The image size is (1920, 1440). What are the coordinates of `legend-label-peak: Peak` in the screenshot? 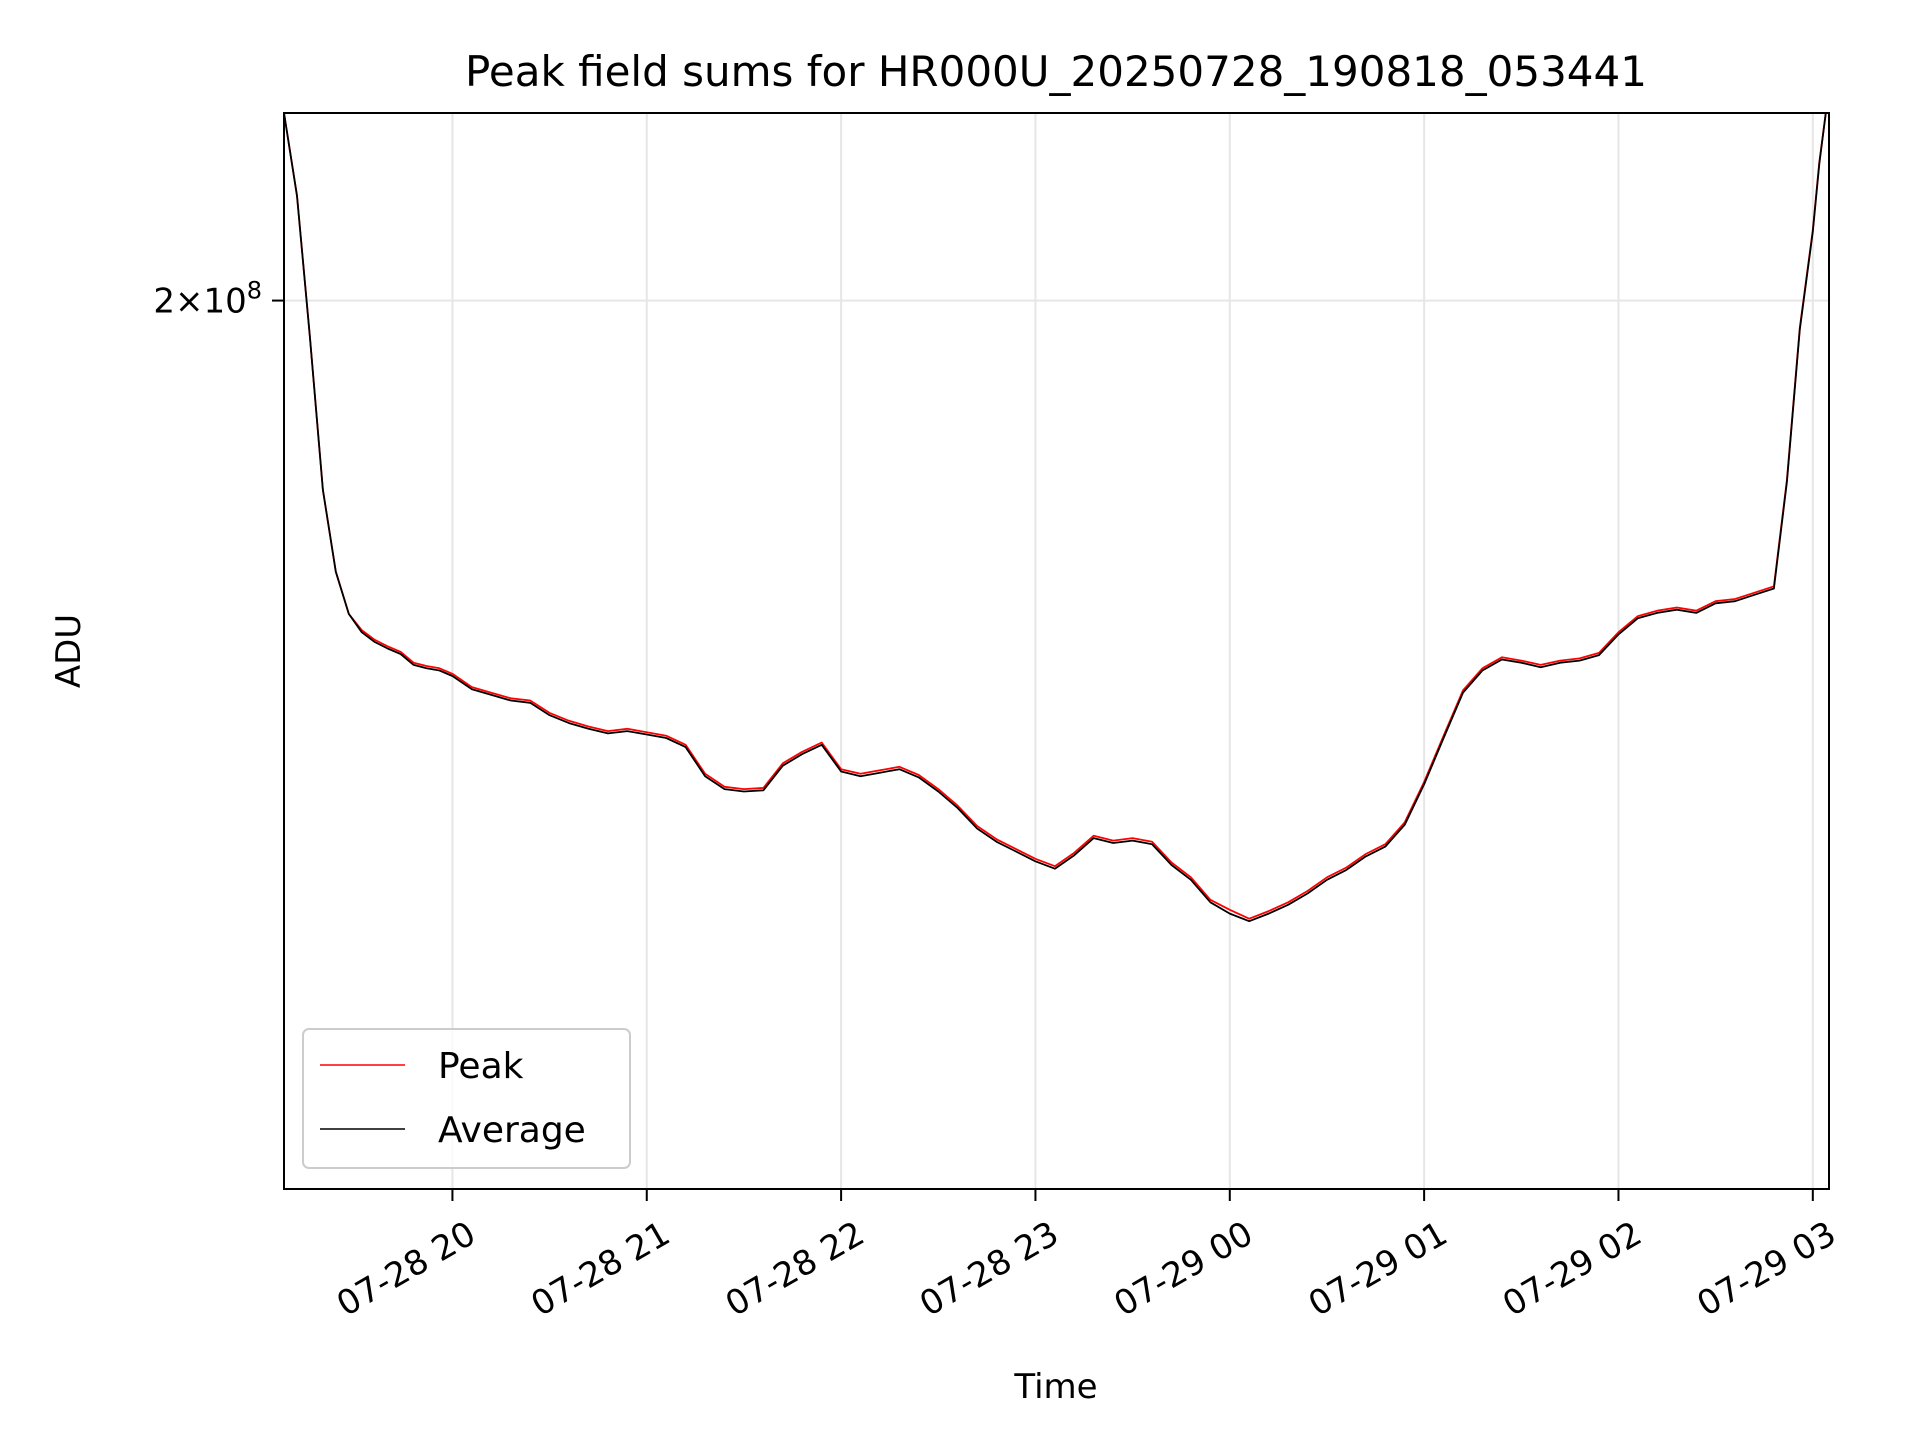 It's located at (481, 1066).